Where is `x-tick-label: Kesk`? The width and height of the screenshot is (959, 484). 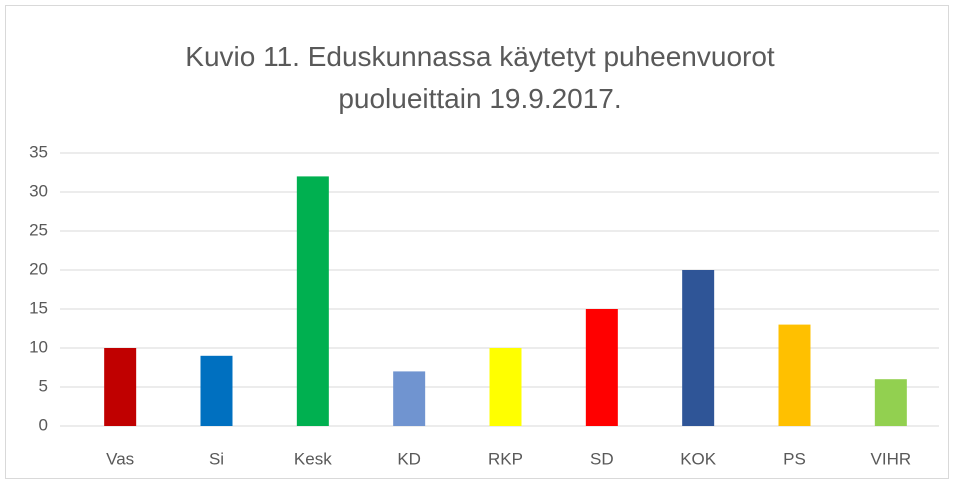
x-tick-label: Kesk is located at coordinates (313, 458).